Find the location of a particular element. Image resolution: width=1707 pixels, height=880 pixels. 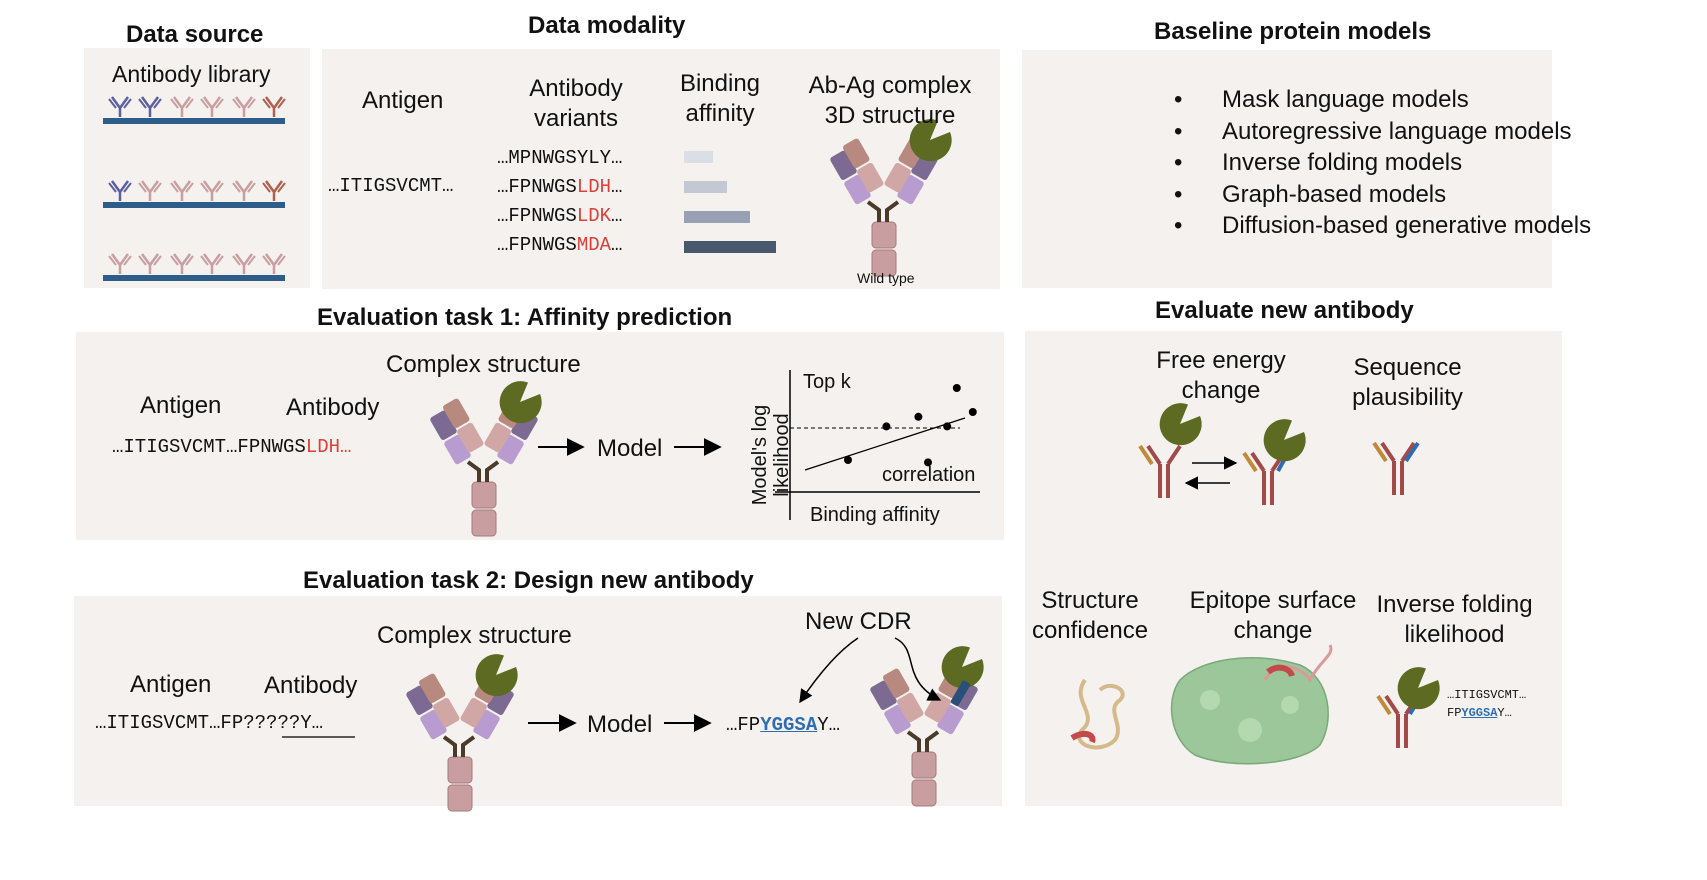

antibody-library-label: Antibody library is located at coordinates (191, 74).